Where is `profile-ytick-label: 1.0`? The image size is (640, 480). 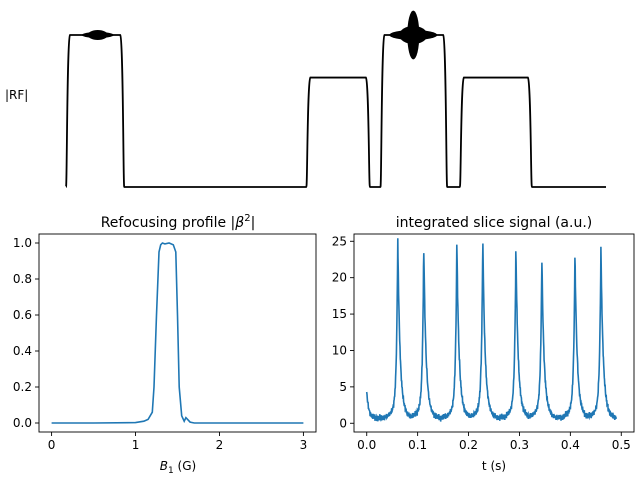 profile-ytick-label: 1.0 is located at coordinates (22, 243).